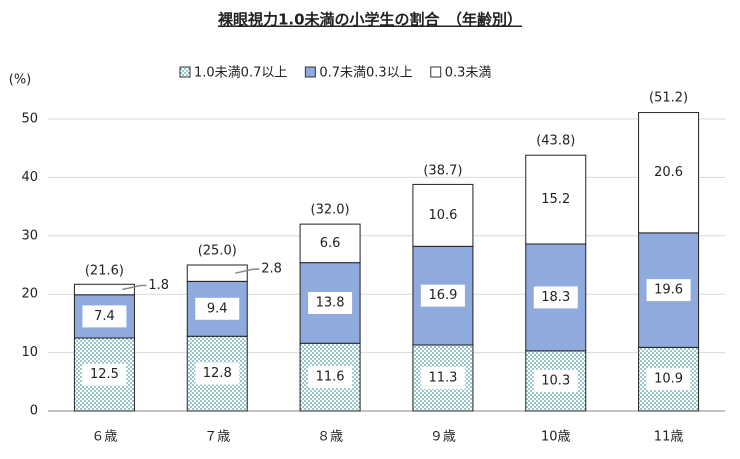 The height and width of the screenshot is (459, 740). I want to click on y-tick-label: 0, so click(34, 411).